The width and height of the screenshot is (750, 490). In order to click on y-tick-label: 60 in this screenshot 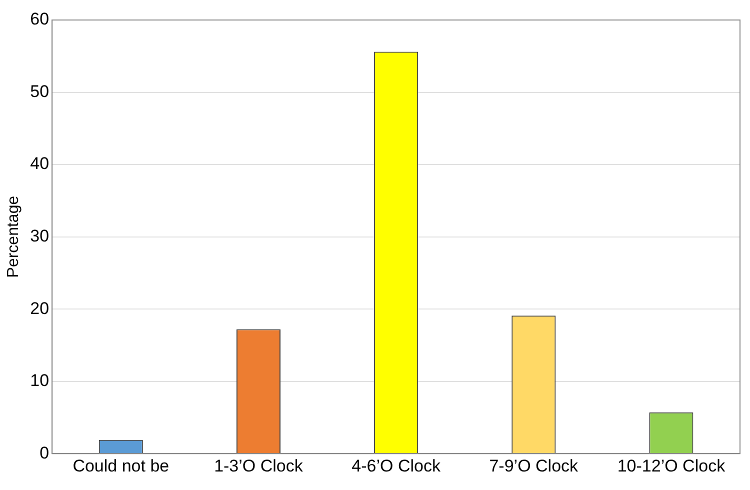, I will do `click(40, 19)`.